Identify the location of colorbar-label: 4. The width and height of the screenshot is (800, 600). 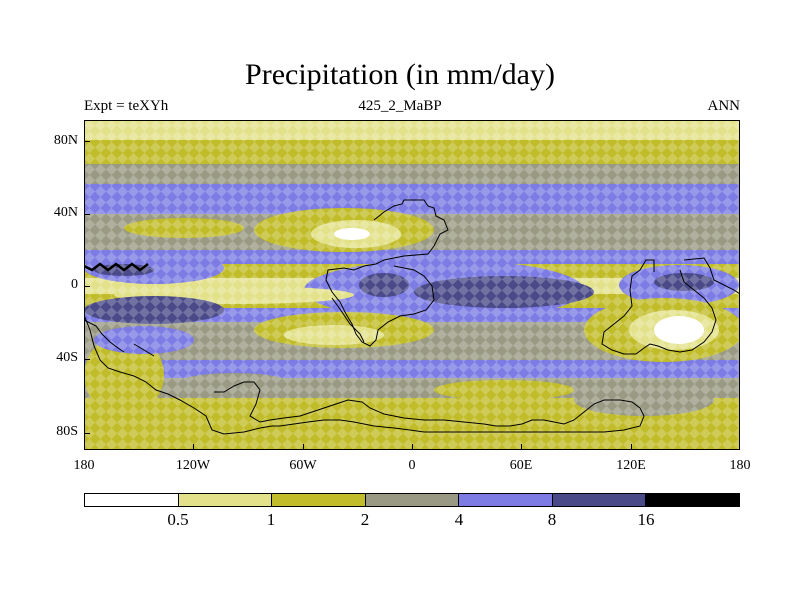
(459, 519).